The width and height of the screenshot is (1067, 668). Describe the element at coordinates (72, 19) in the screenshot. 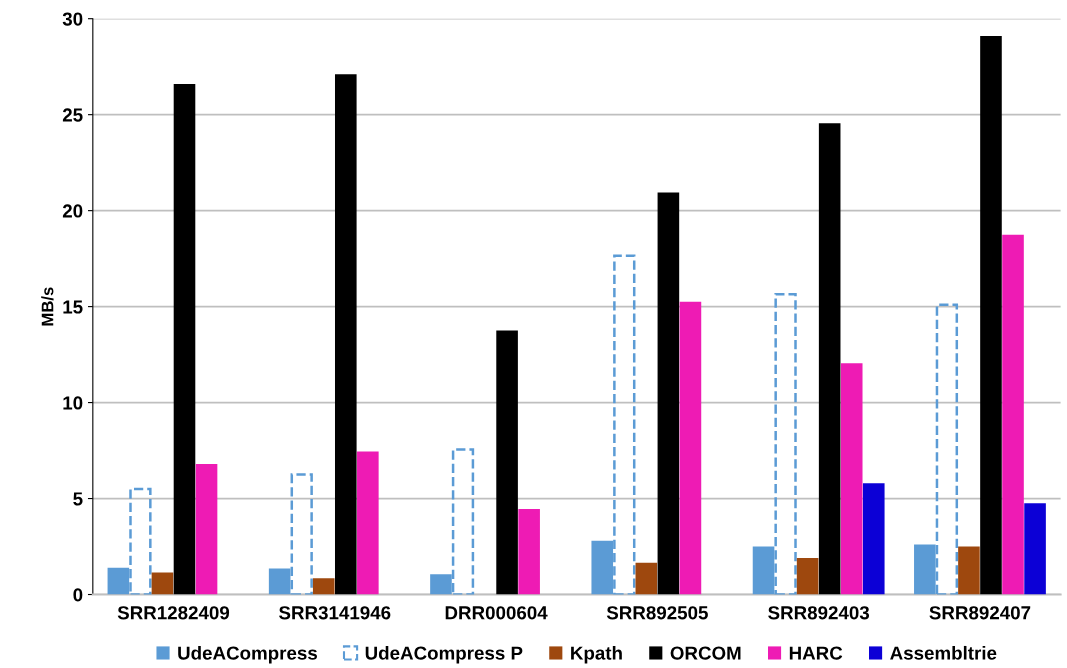

I see `y-tick-label: 30` at that location.